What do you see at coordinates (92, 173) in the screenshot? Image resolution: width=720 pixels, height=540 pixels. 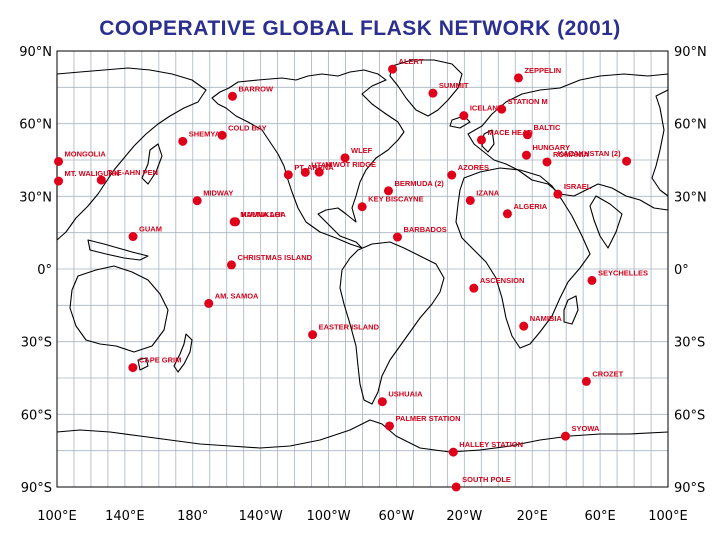 I see `site-label: MT. WALIGUAN` at bounding box center [92, 173].